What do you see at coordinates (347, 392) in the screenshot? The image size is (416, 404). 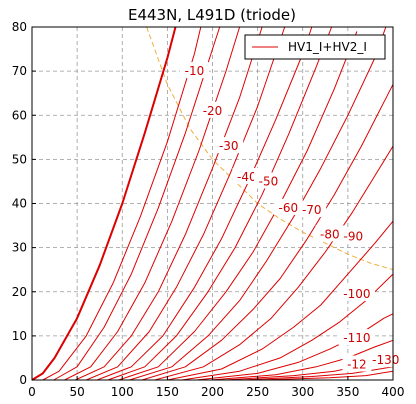 I see `x-tick-label: 350` at bounding box center [347, 392].